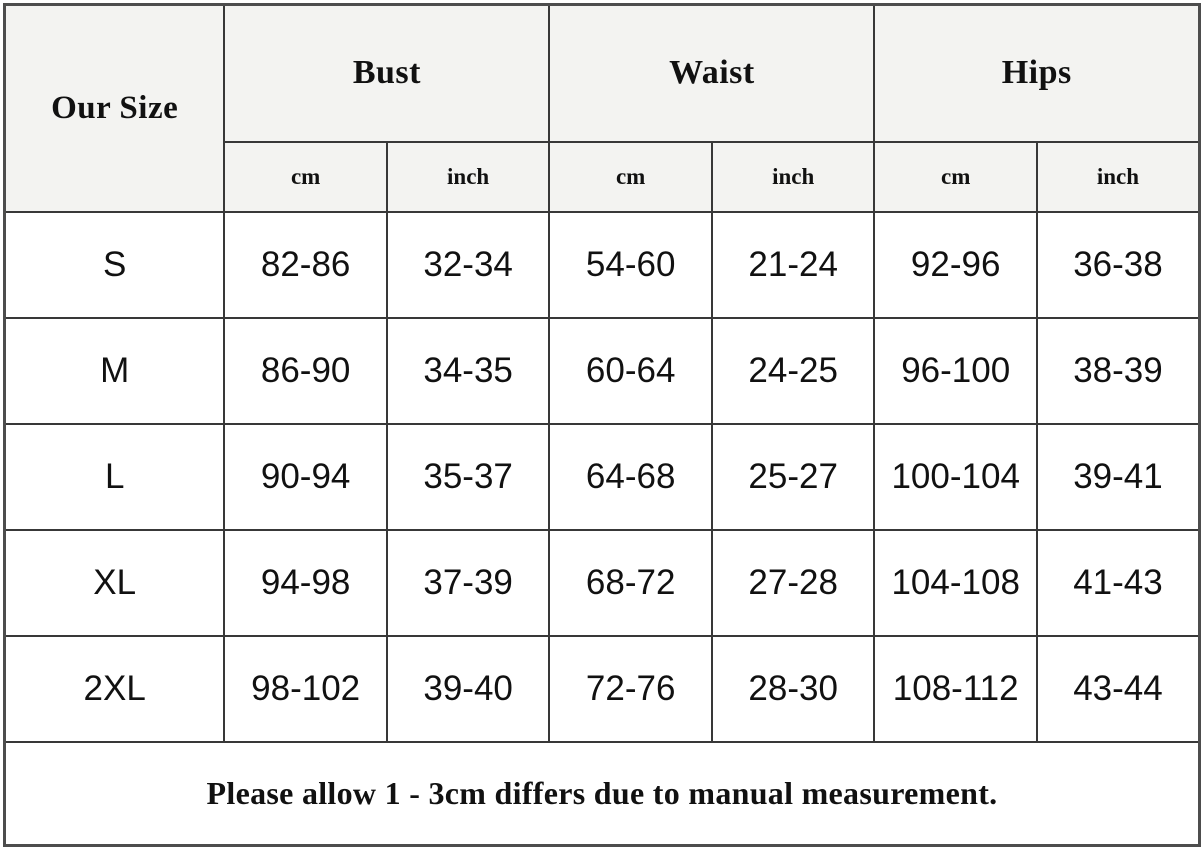 This screenshot has width=1204, height=850. I want to click on waist-inch-value: 28-30, so click(793, 688).